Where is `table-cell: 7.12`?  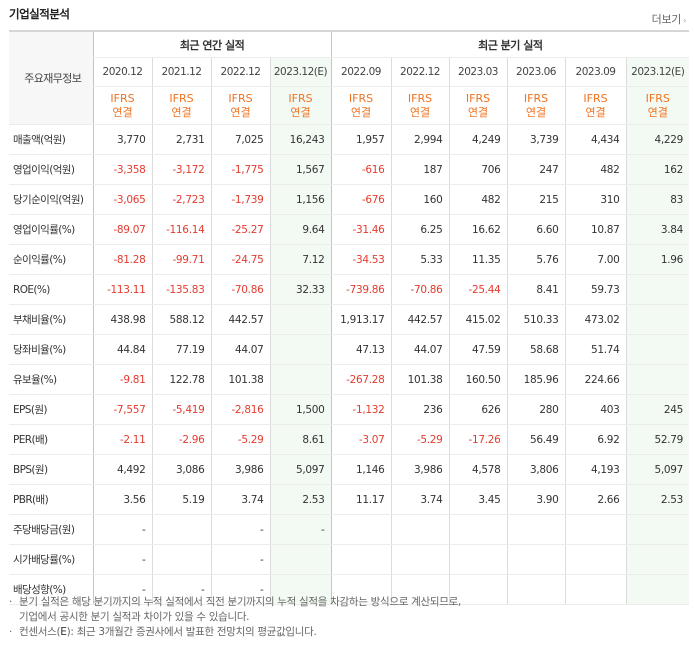 table-cell: 7.12 is located at coordinates (300, 259).